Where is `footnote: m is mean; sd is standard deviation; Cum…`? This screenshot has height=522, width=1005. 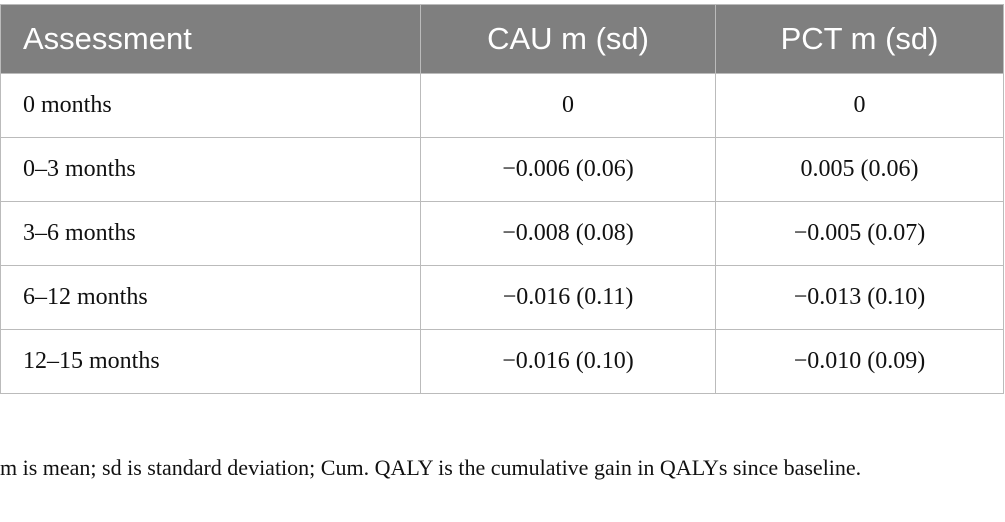
footnote: m is mean; sd is standard deviation; Cum… is located at coordinates (431, 467).